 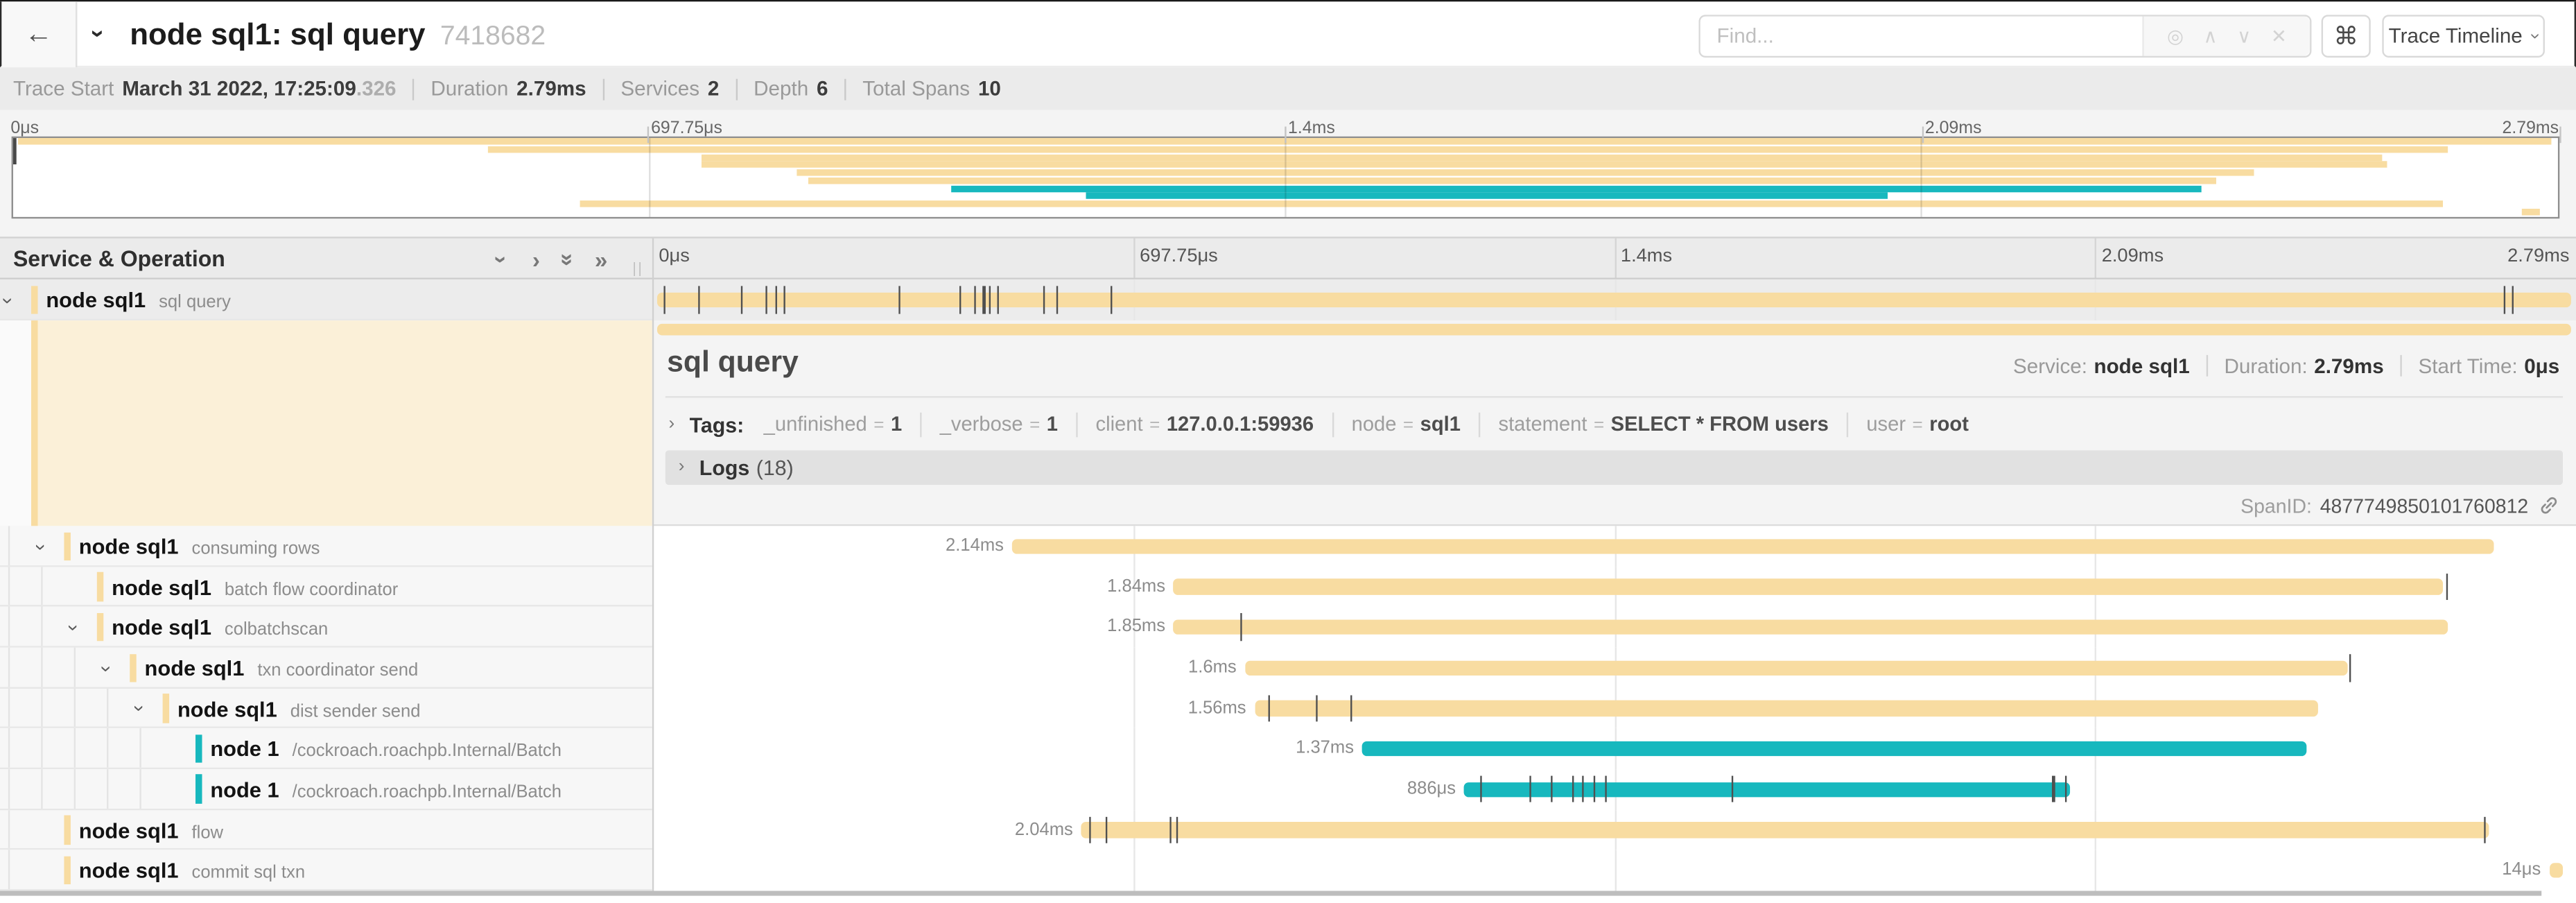 I want to click on operation-name: batch flow coordinator, so click(x=311, y=589).